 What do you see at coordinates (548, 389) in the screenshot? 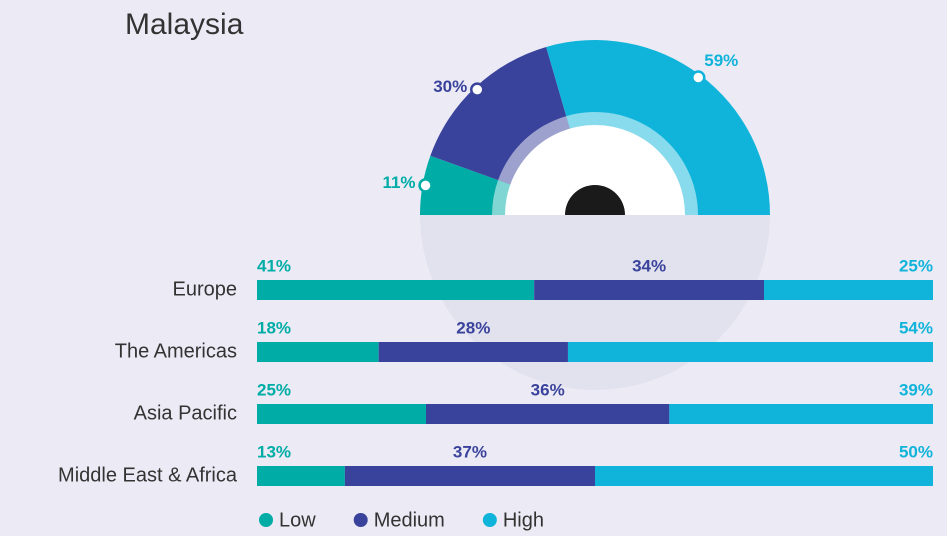
I see `data-label: 36%` at bounding box center [548, 389].